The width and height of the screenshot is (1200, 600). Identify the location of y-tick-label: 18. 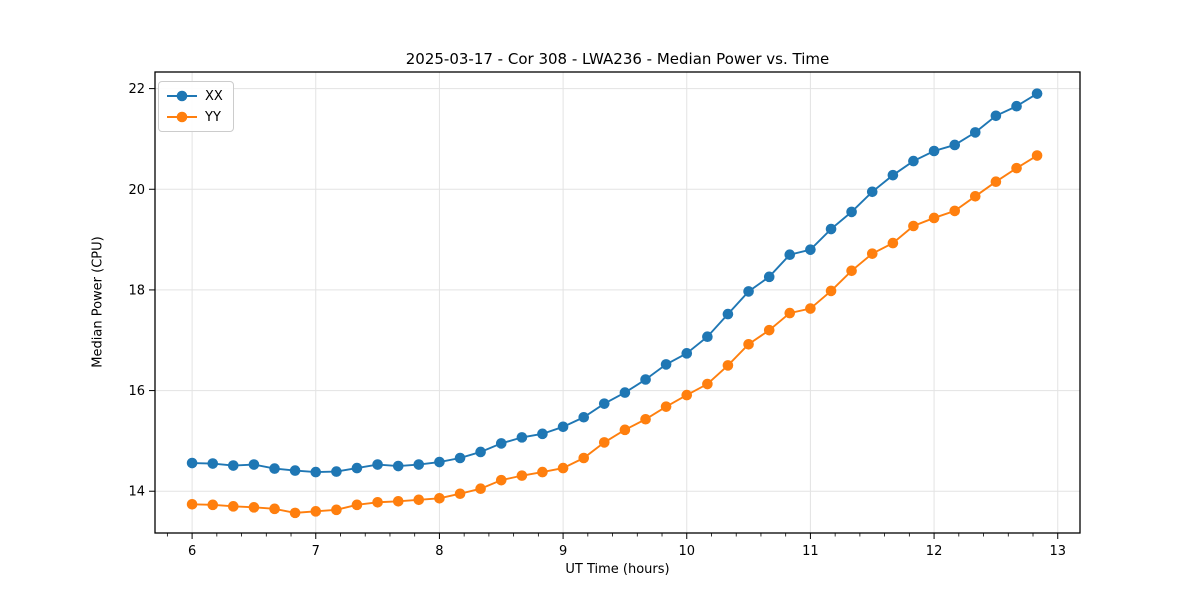
(136, 290).